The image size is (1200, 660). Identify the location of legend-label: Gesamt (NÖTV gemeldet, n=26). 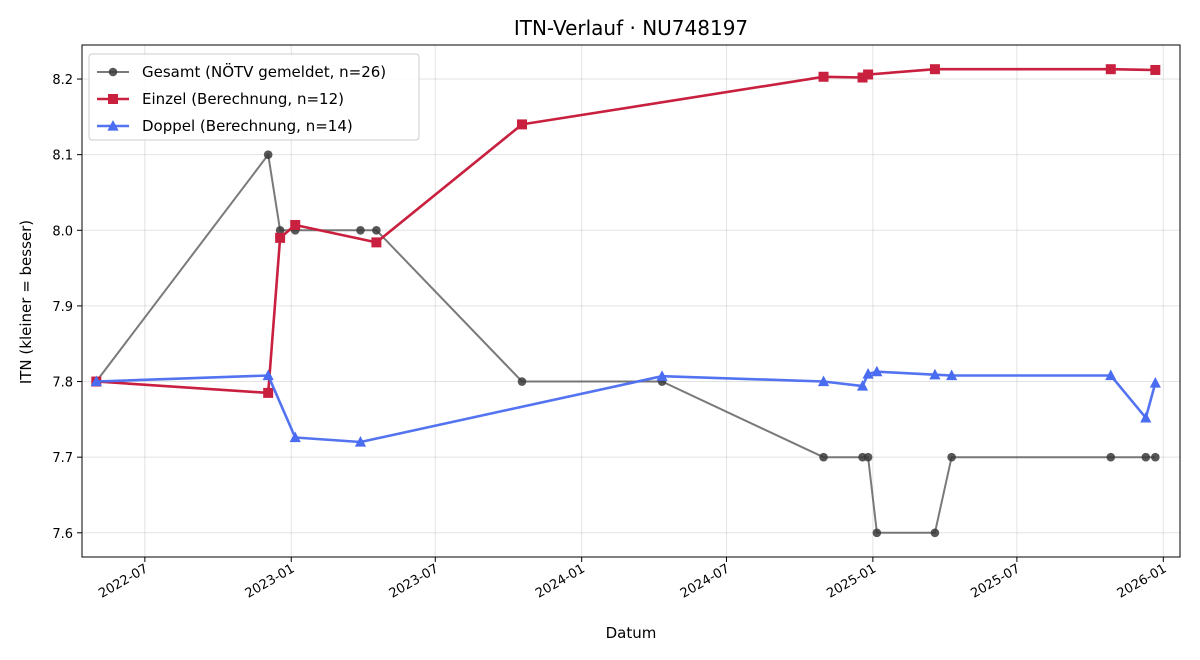
(264, 71).